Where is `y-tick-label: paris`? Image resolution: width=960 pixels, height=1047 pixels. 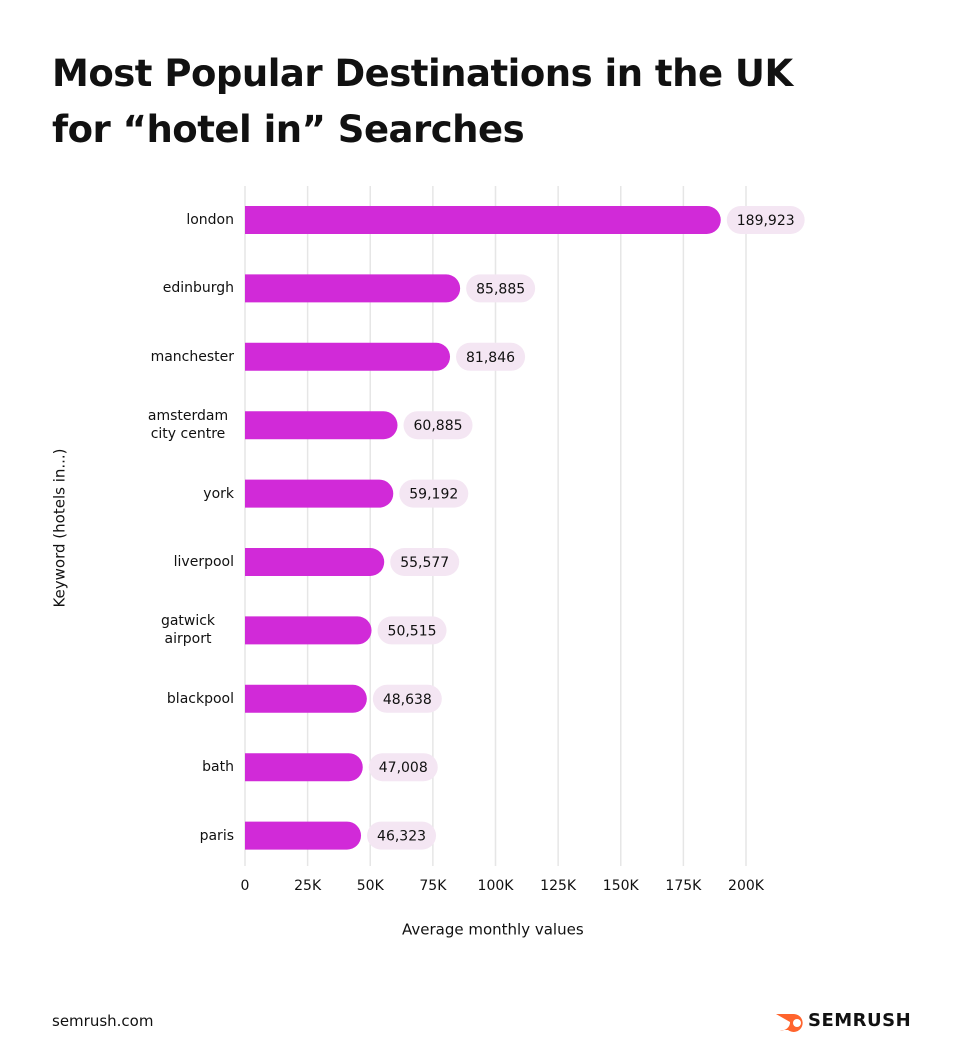
y-tick-label: paris is located at coordinates (216, 835).